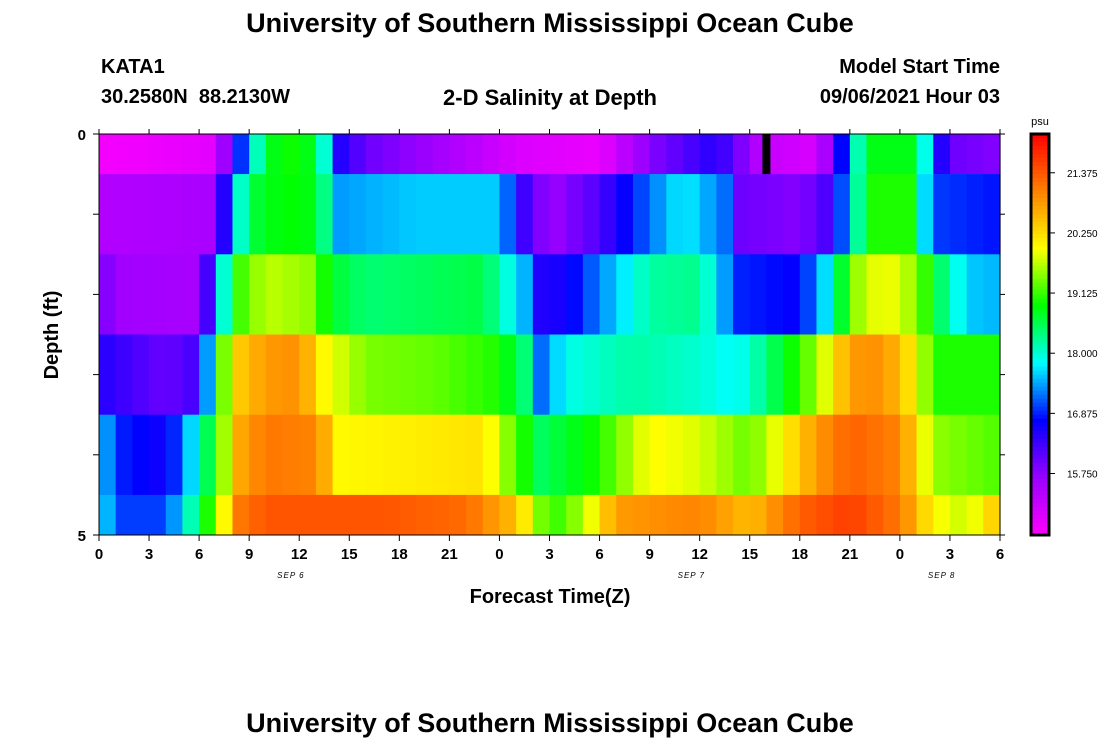 Image resolution: width=1100 pixels, height=750 pixels. What do you see at coordinates (82, 536) in the screenshot?
I see `y-tick-label: 5` at bounding box center [82, 536].